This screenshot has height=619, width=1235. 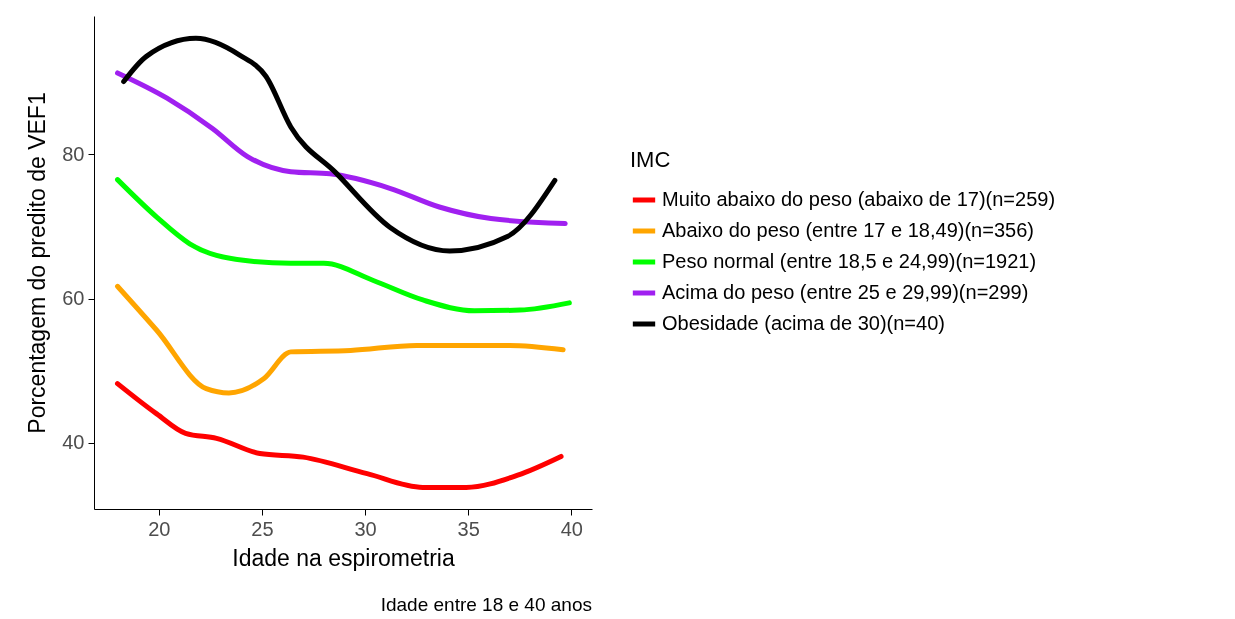 What do you see at coordinates (468, 528) in the screenshot?
I see `x-tick-label: 35` at bounding box center [468, 528].